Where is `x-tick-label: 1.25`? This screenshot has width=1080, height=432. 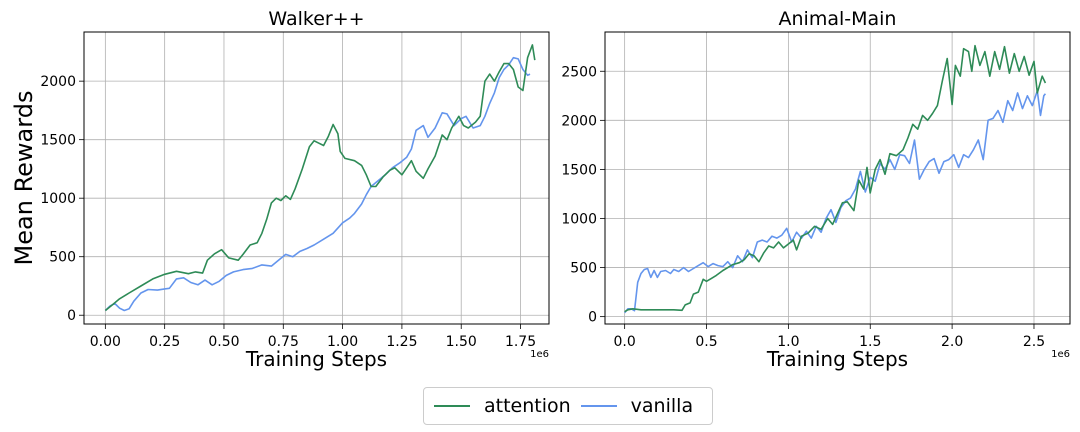 x-tick-label: 1.25 is located at coordinates (401, 342).